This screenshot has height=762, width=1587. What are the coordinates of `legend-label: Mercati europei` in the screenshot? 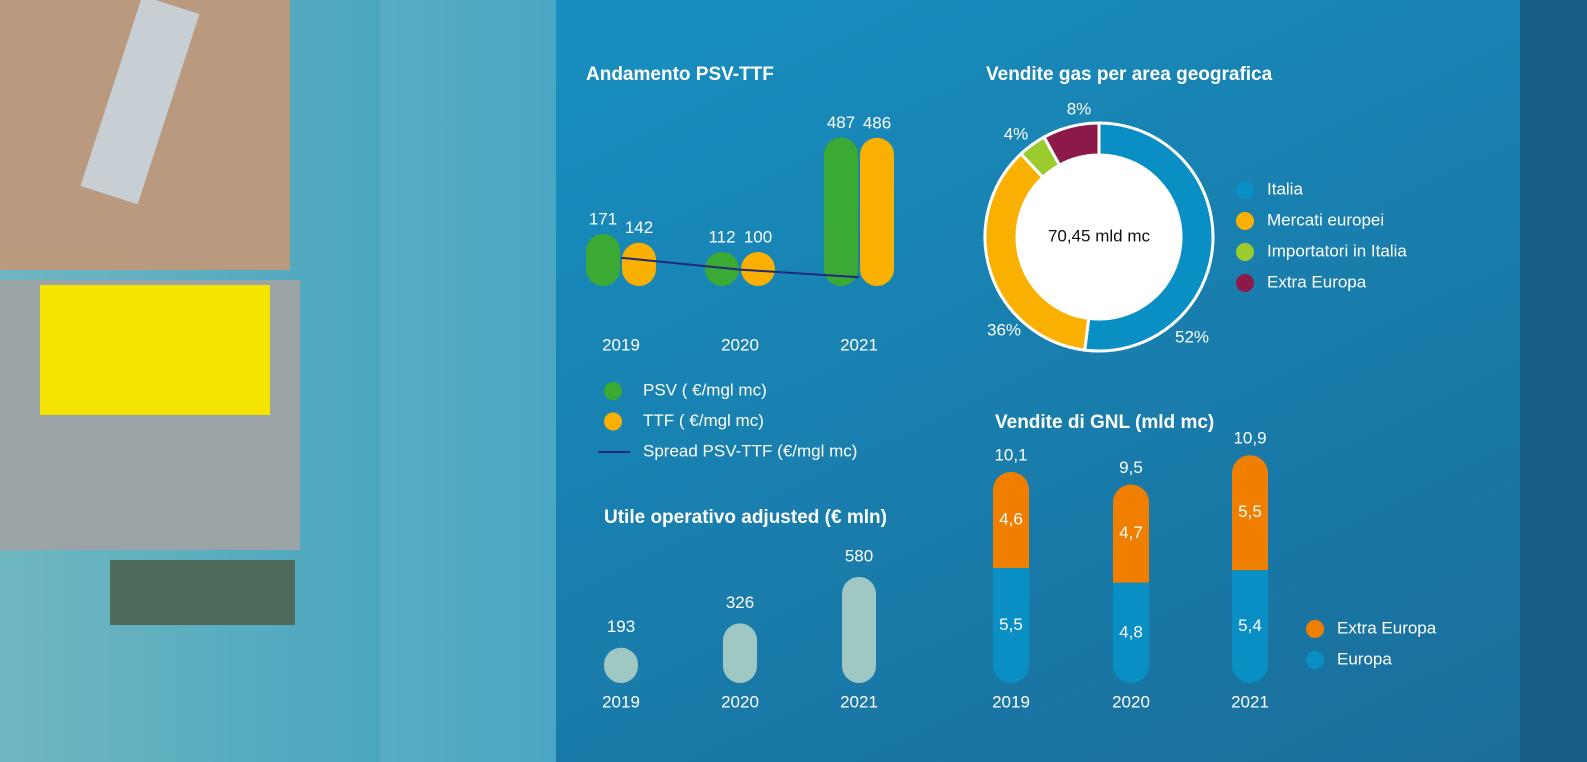 It's located at (1325, 219).